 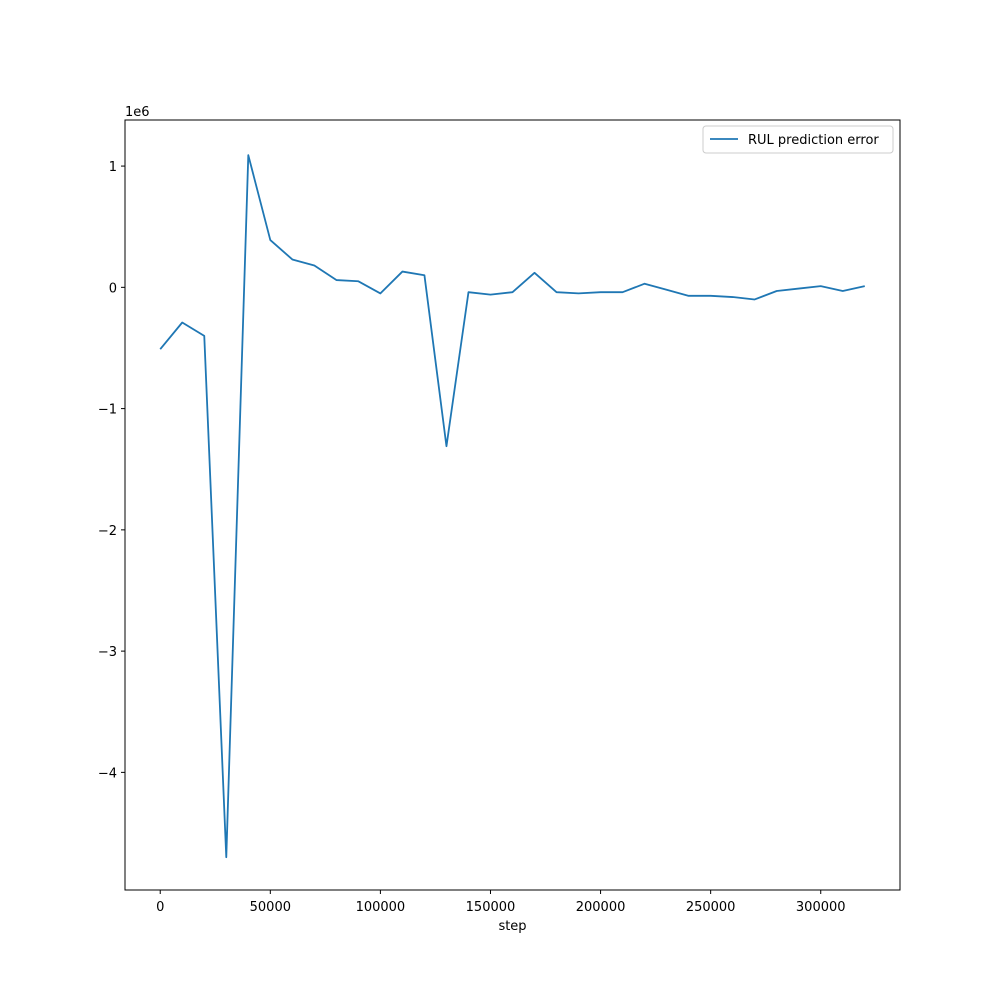 I want to click on y-tick-label: −2, so click(x=107, y=531).